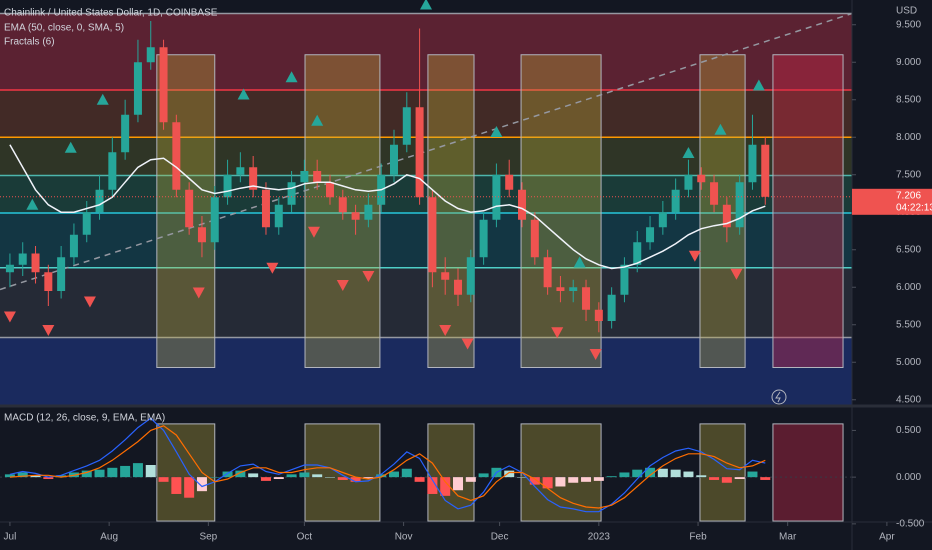  I want to click on x-tick-label: Jul, so click(10, 537).